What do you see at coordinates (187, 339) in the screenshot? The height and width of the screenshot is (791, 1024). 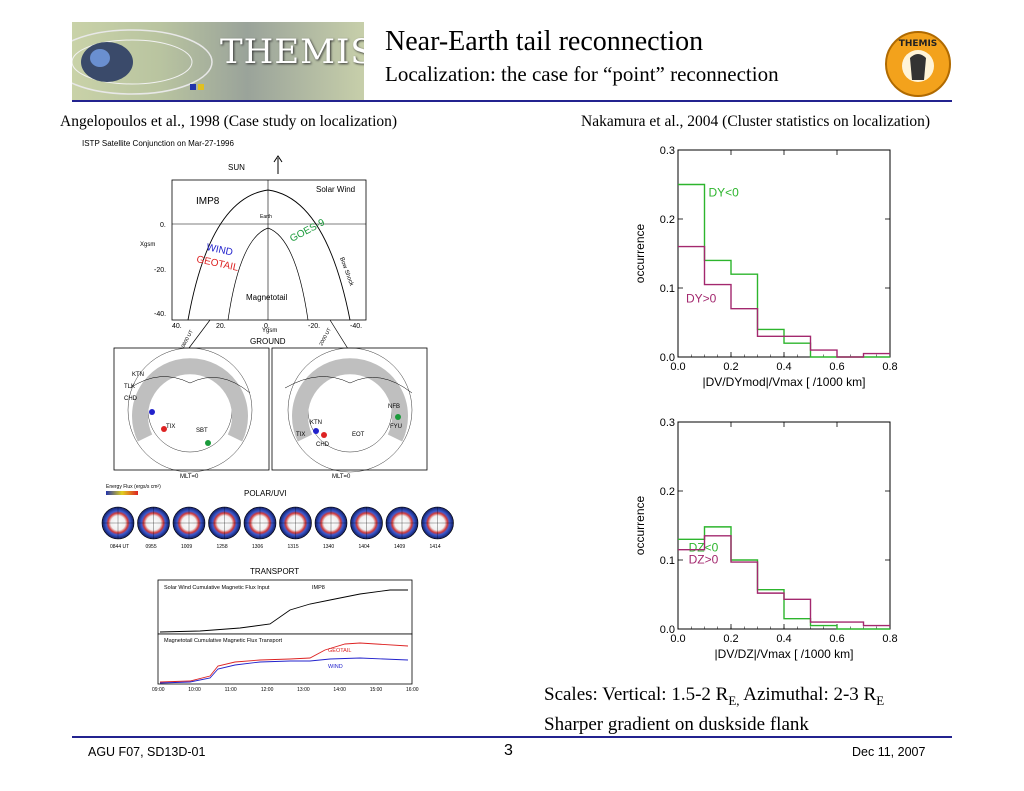 I see `orbit-time-left: 0600 UT` at bounding box center [187, 339].